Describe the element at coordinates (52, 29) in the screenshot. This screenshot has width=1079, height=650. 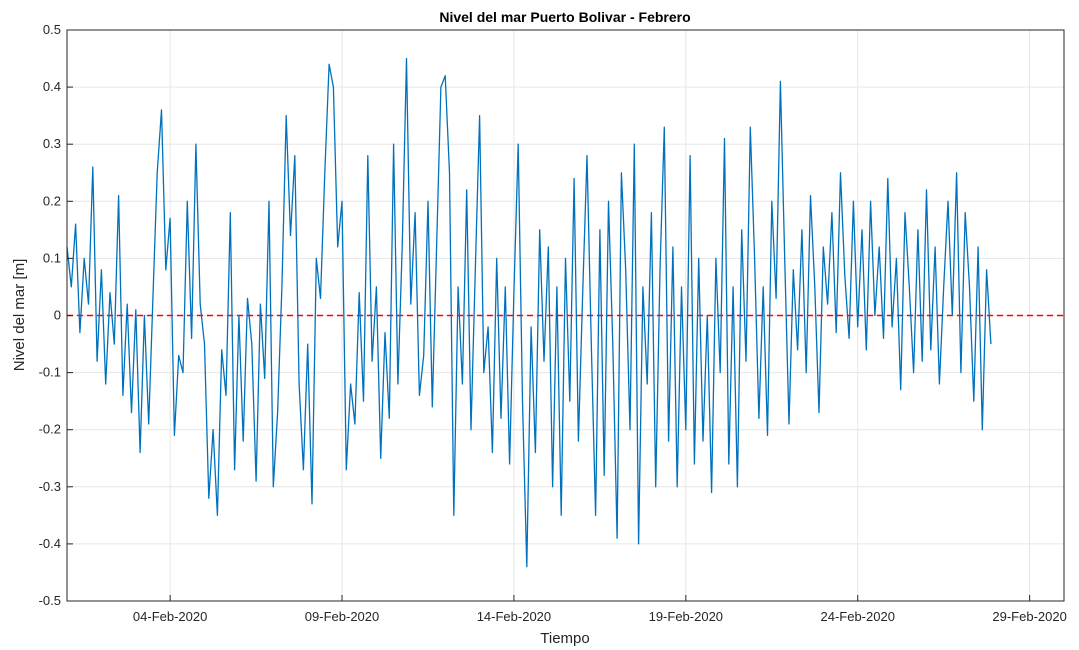
I see `y-tick-label: 0.5` at that location.